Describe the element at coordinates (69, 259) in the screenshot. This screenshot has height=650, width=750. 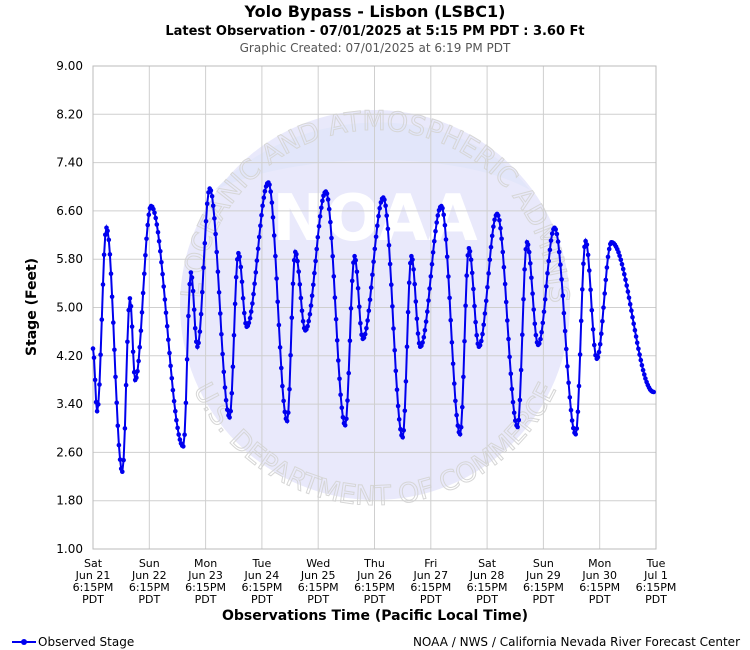
I see `y-tick-label: 5.80` at that location.